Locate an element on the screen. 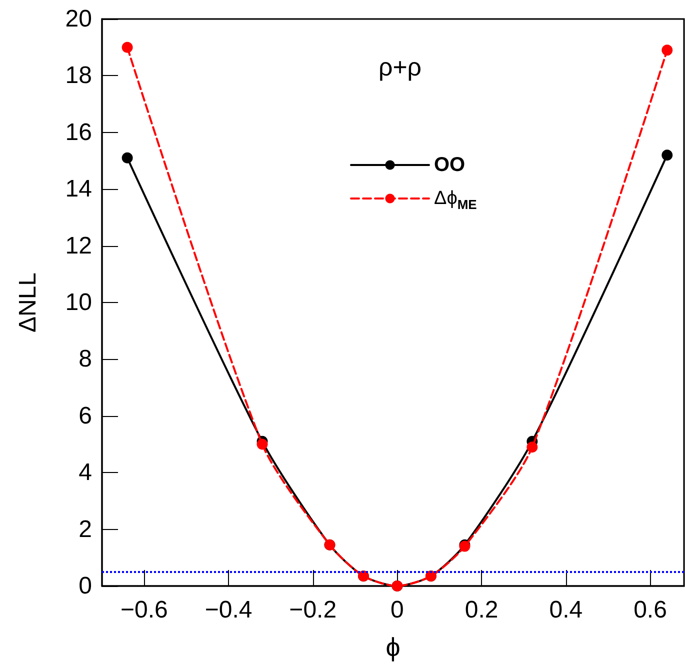 The height and width of the screenshot is (665, 685). x-tick-label: 0 is located at coordinates (397, 610).